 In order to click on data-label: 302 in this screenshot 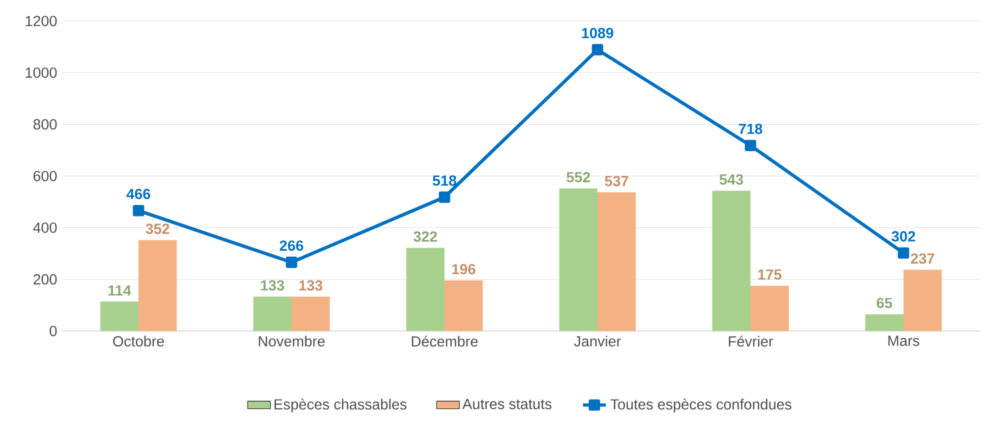, I will do `click(904, 236)`.